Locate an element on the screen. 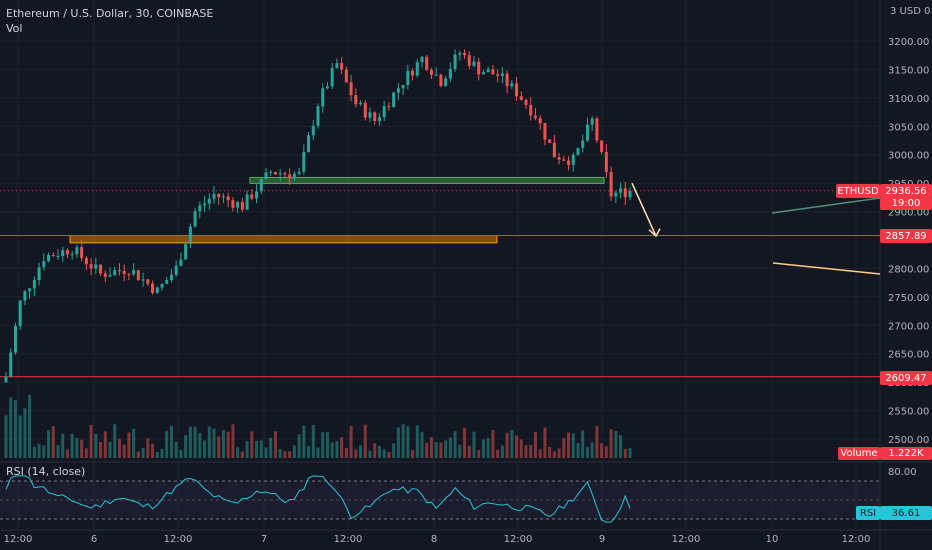 The width and height of the screenshot is (932, 550). symbol-badge: ETHUSD is located at coordinates (858, 191).